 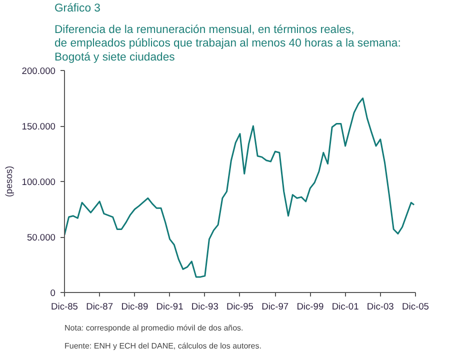 I want to click on x-tick-label: Dic-01, so click(x=345, y=307).